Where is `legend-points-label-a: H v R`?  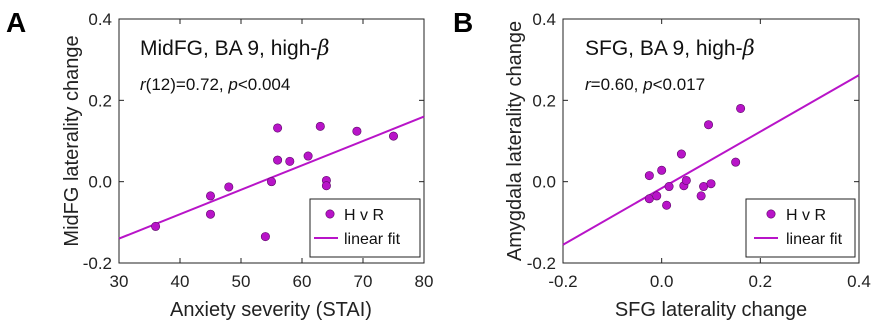 legend-points-label-a: H v R is located at coordinates (364, 215).